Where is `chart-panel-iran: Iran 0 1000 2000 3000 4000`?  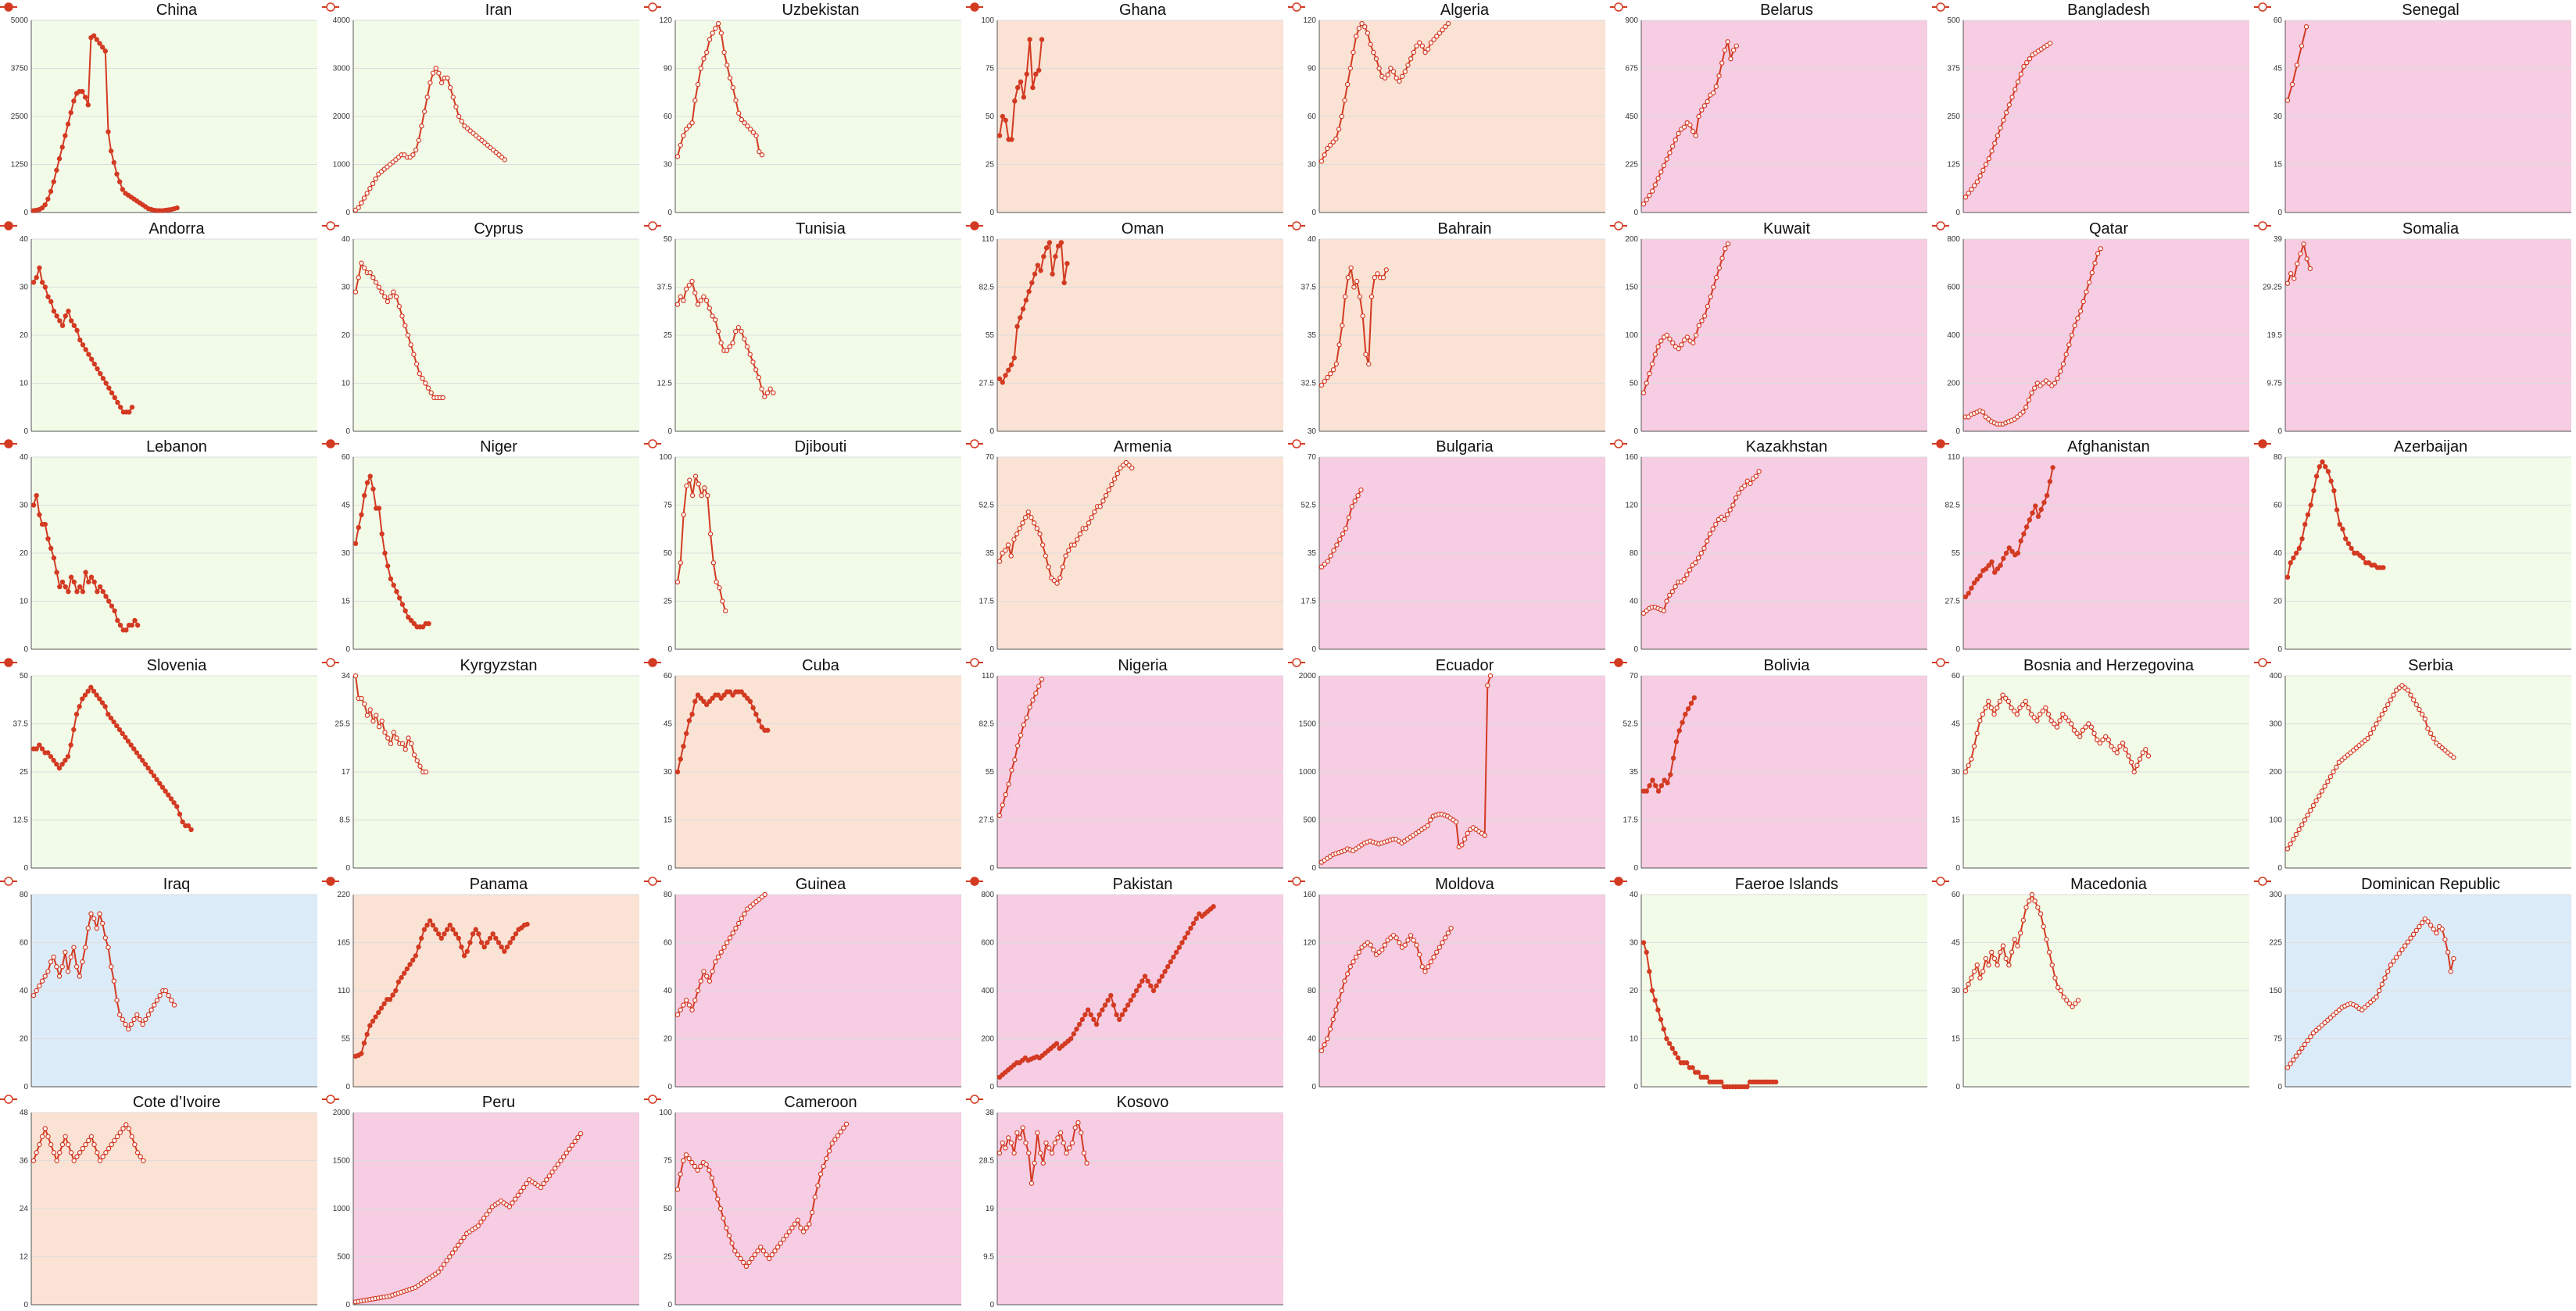 chart-panel-iran: Iran 0 1000 2000 3000 4000 is located at coordinates (483, 110).